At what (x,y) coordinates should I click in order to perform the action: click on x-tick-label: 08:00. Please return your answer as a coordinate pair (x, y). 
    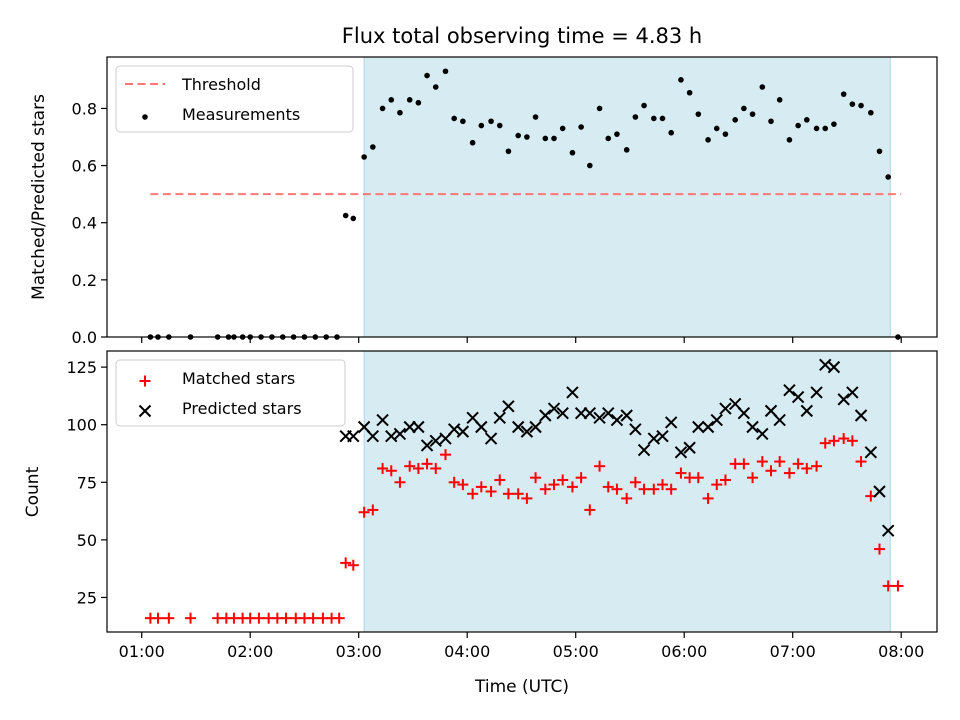
    Looking at the image, I should click on (901, 651).